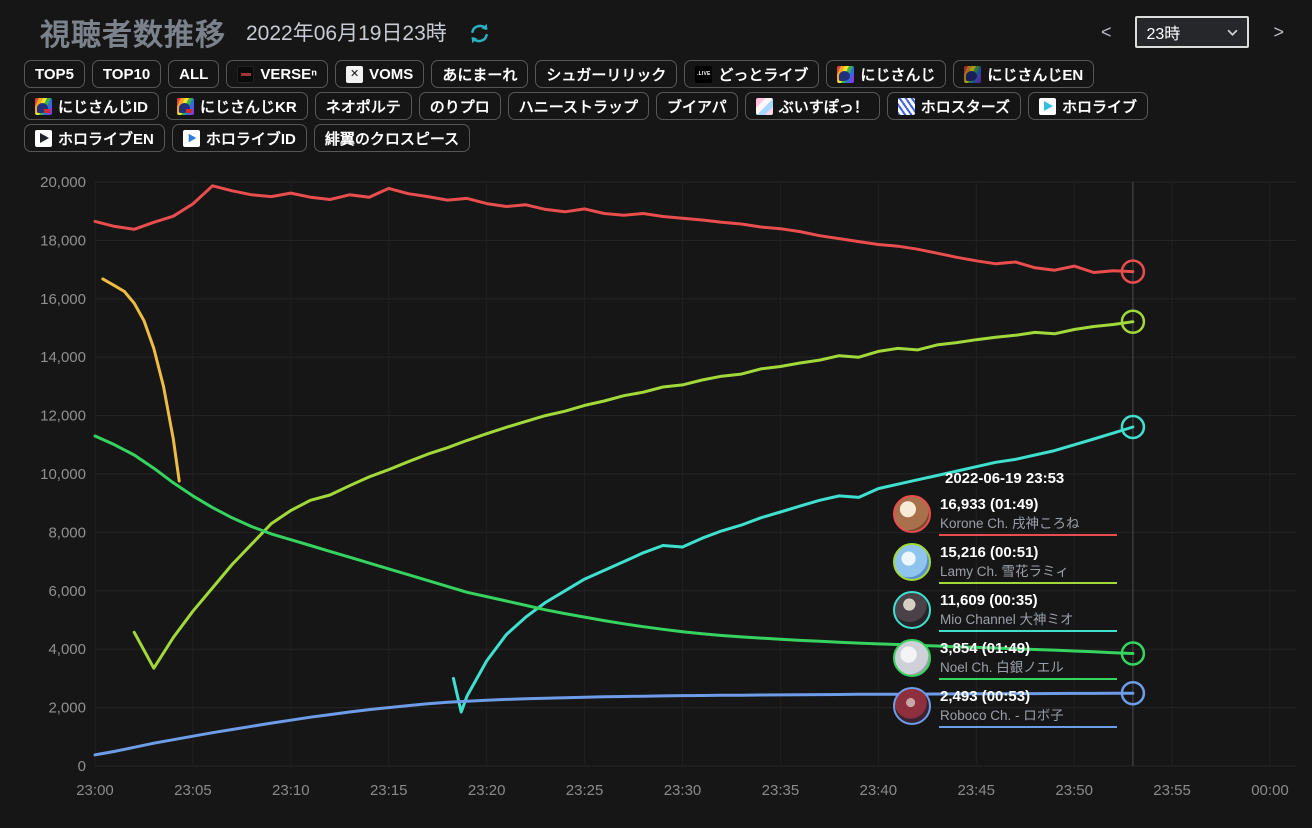  I want to click on filter-button-dotlive: どっとライブ, so click(752, 74).